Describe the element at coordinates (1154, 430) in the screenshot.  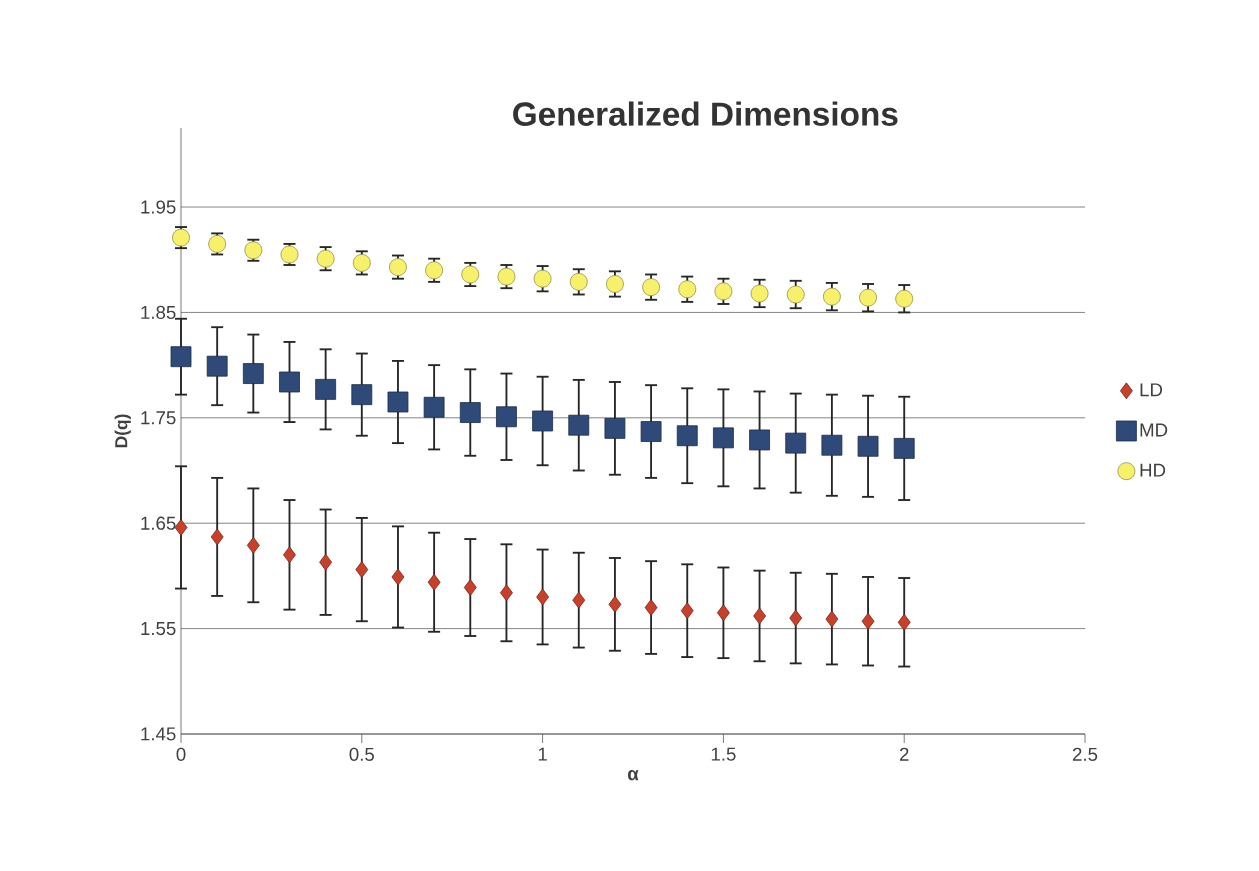
I see `legend-label: MD` at that location.